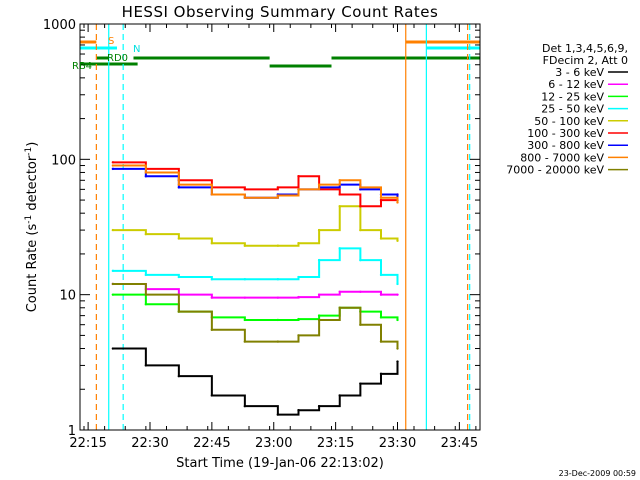 Image resolution: width=640 pixels, height=480 pixels. I want to click on flag-label-rd0: RD0, so click(117, 58).